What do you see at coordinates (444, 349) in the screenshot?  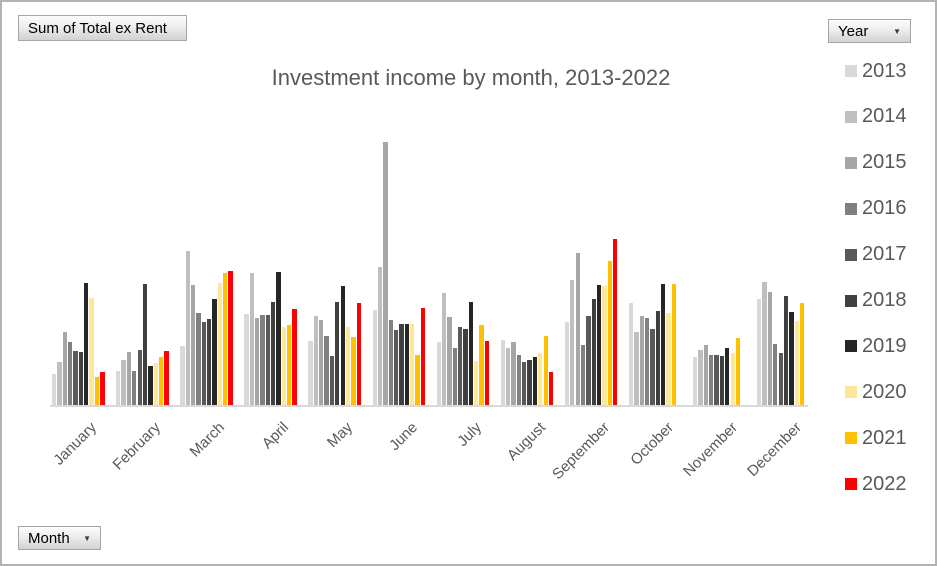 I see `bar-2014-july` at bounding box center [444, 349].